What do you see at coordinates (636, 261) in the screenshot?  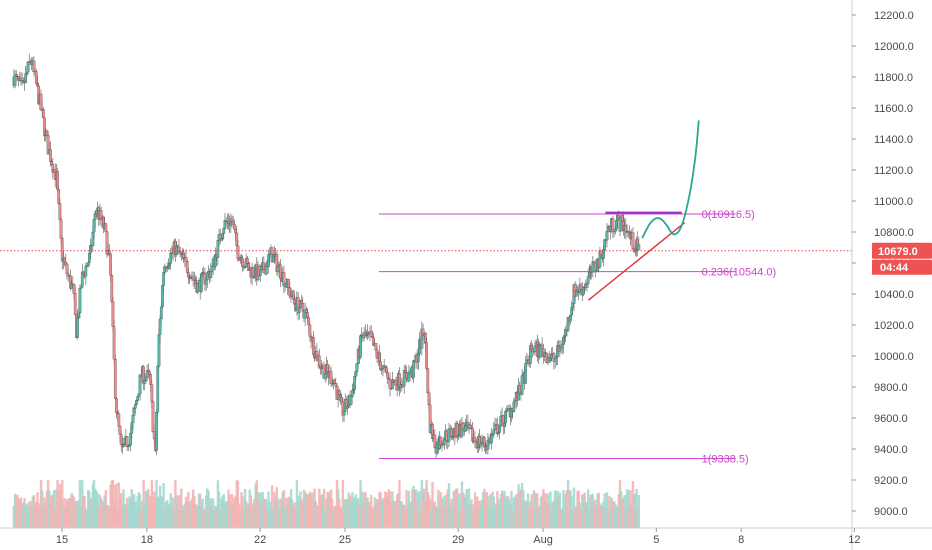 I see `support-trendline` at bounding box center [636, 261].